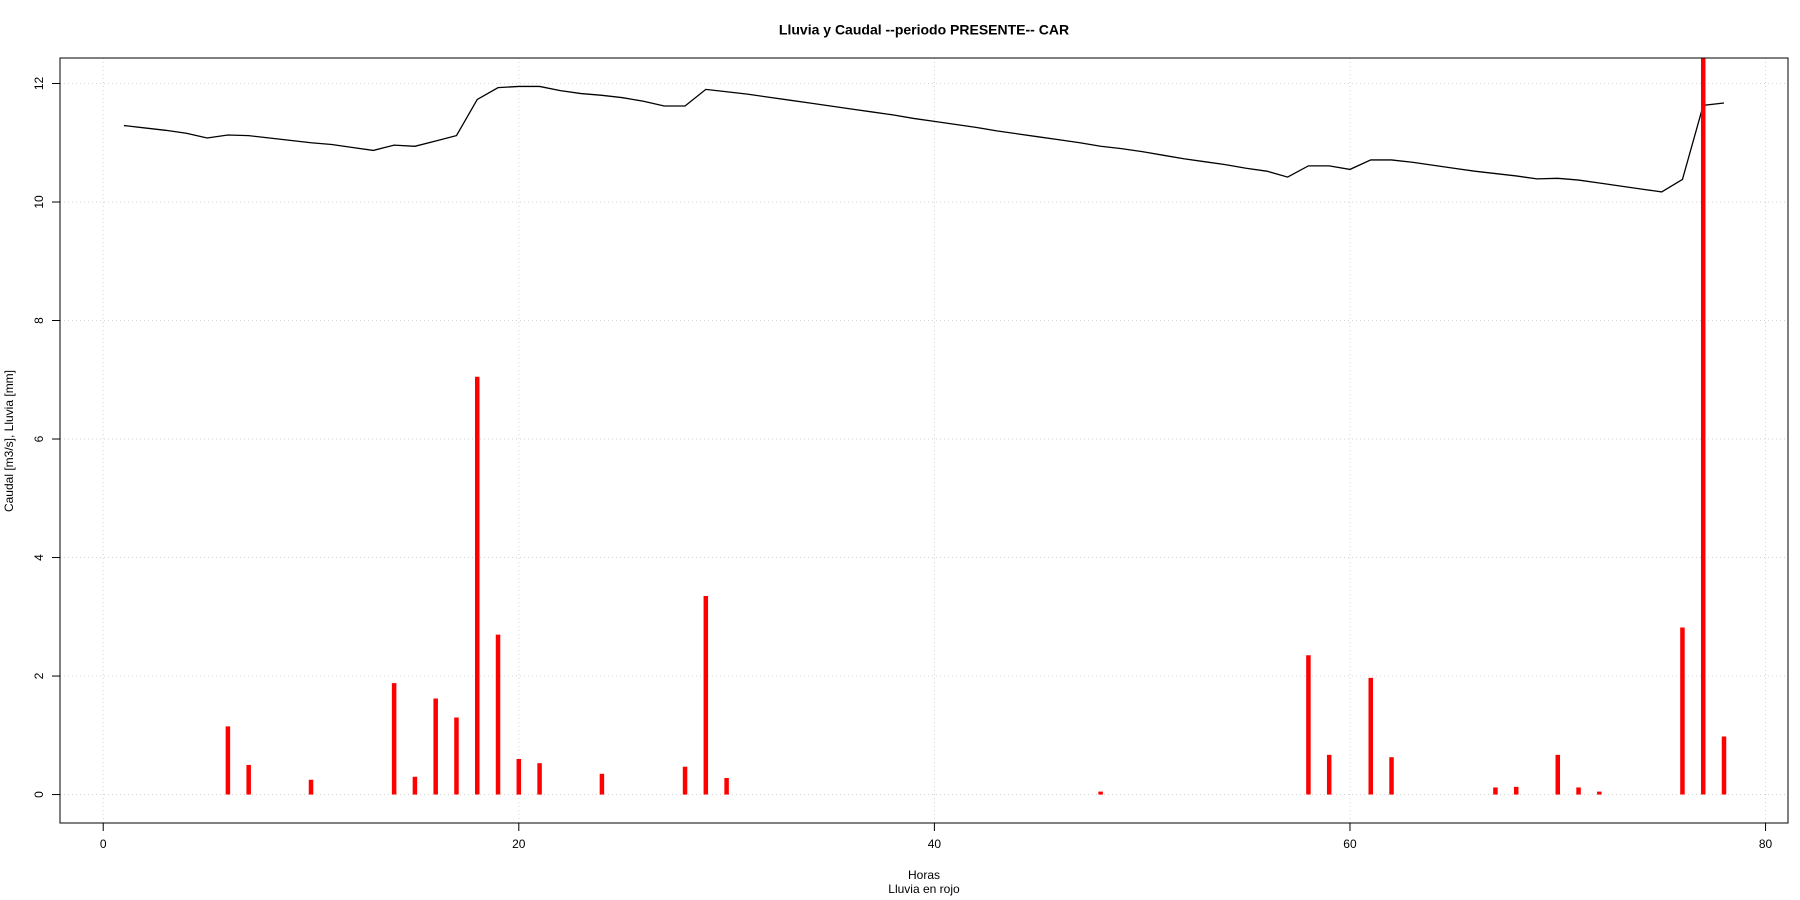 The height and width of the screenshot is (900, 1800). I want to click on x-tick-label: 40, so click(935, 844).